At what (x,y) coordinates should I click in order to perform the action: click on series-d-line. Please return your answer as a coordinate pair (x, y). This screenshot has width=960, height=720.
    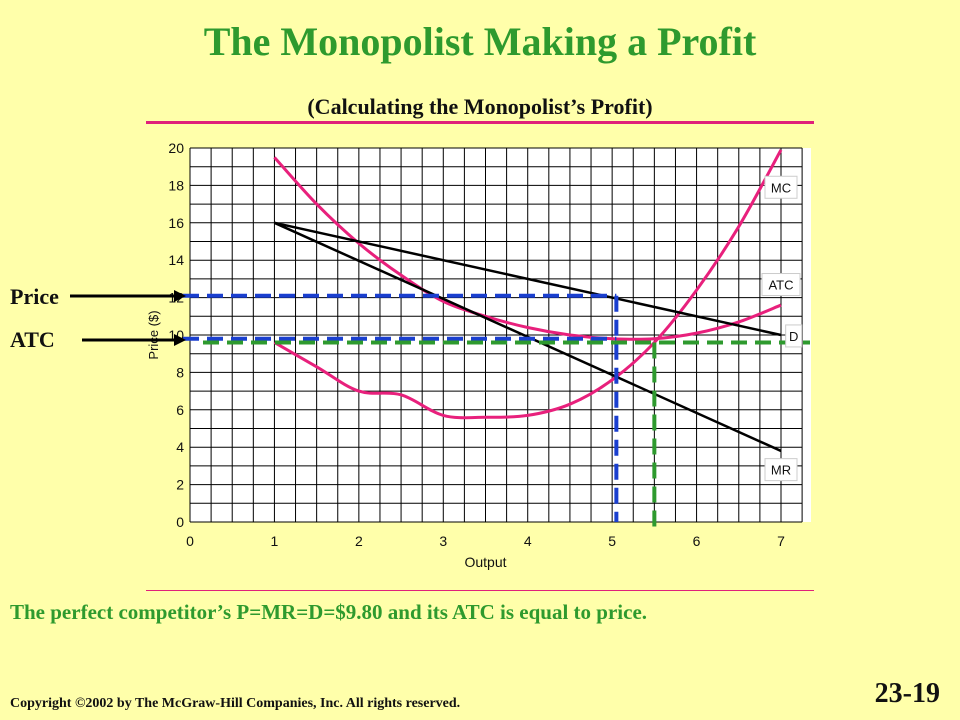
    Looking at the image, I should click on (528, 279).